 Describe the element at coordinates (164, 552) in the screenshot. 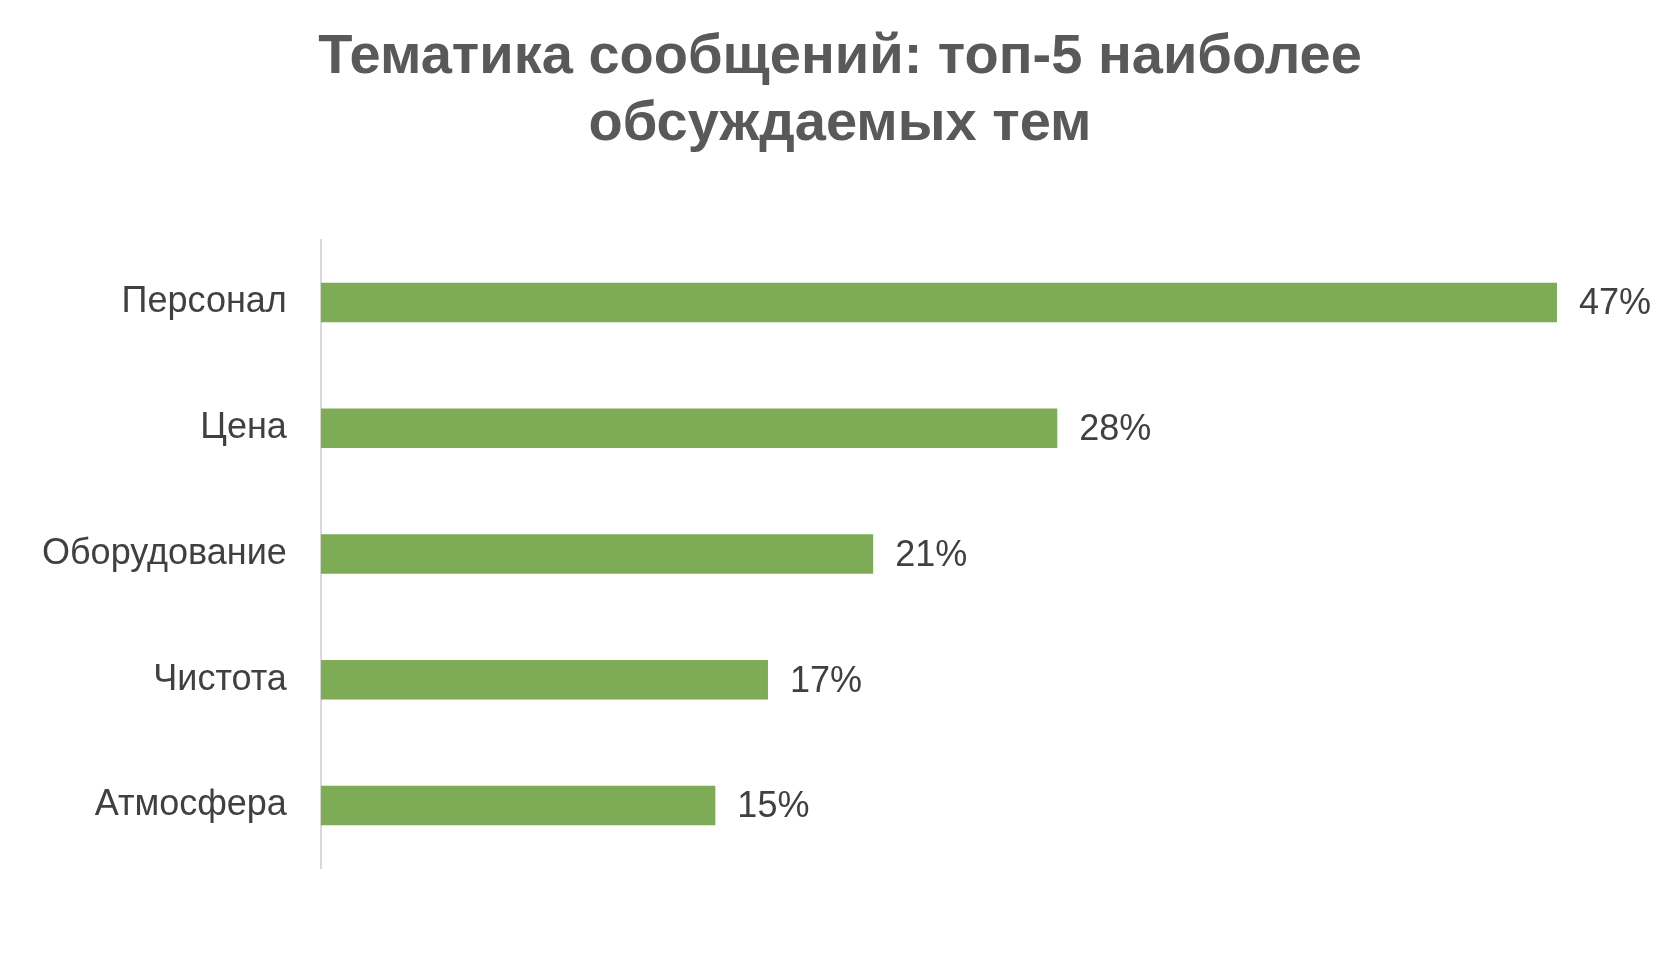

I see `y-tick-label: Оборудование` at that location.